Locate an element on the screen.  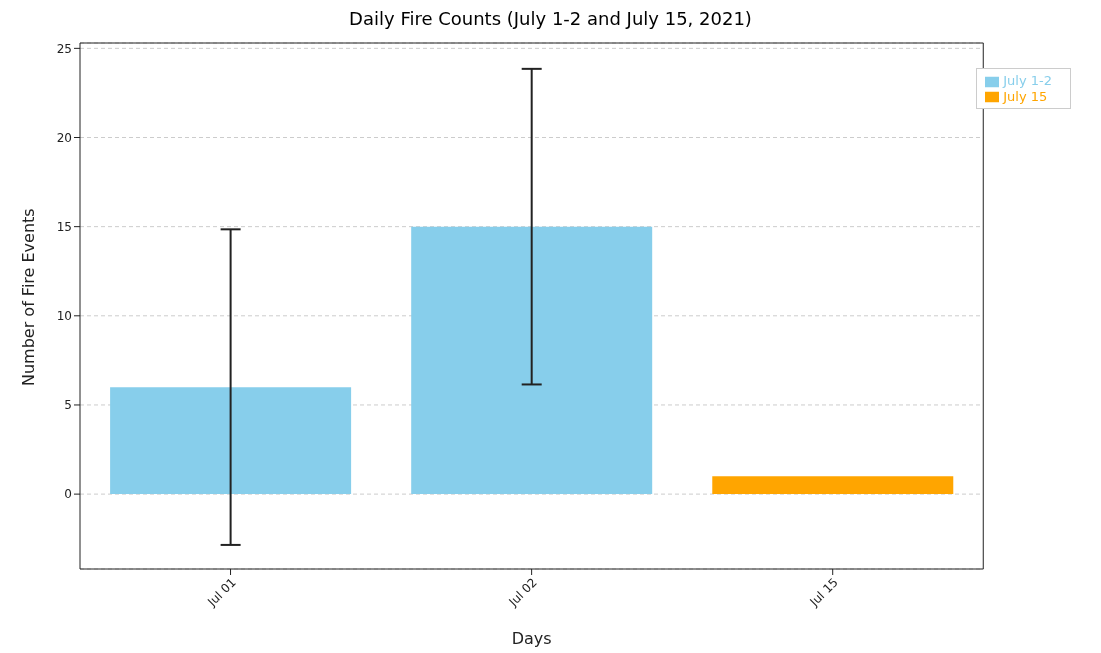
y-tick-label: 10 is located at coordinates (64, 316).